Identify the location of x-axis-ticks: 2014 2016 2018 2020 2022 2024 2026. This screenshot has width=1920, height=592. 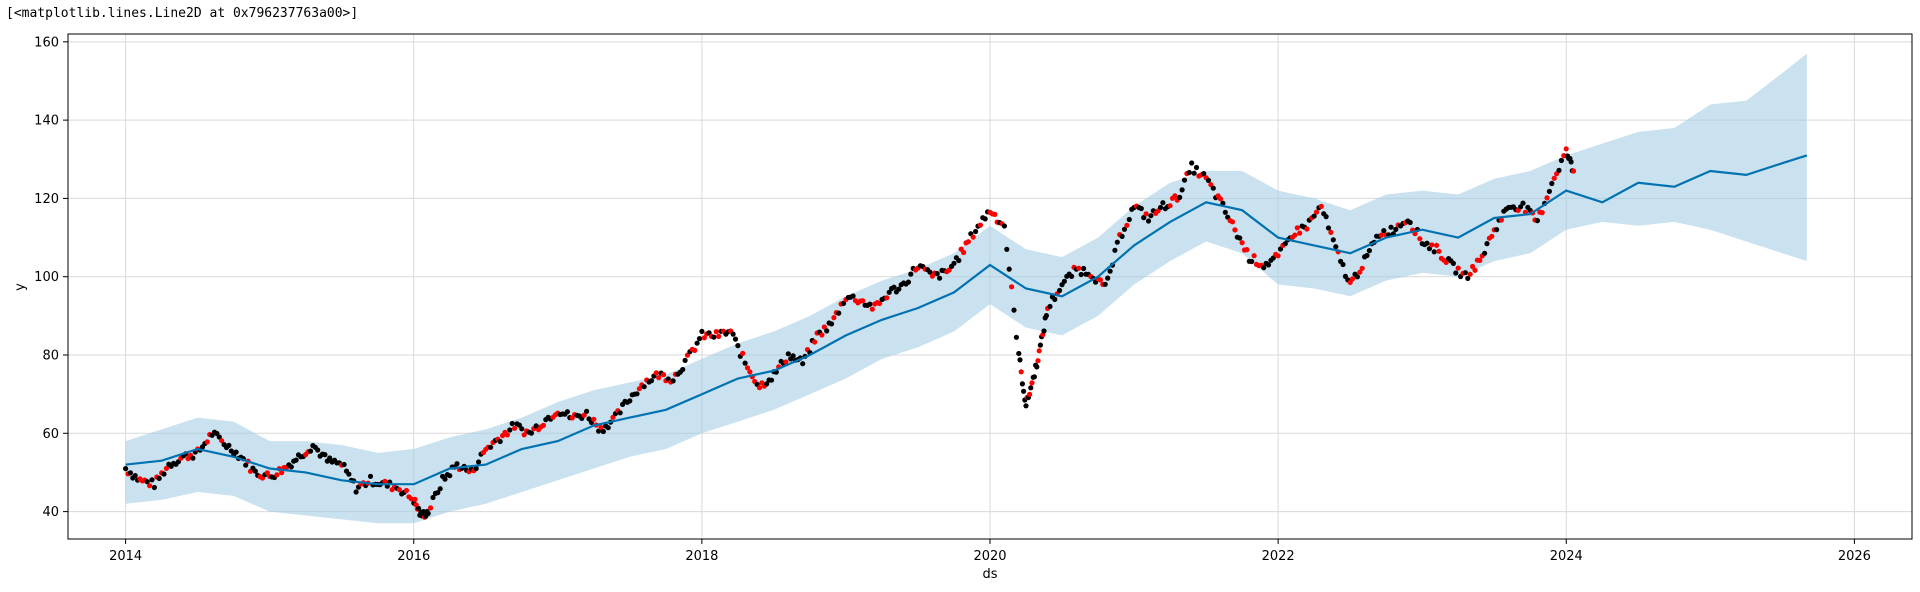
(990, 551).